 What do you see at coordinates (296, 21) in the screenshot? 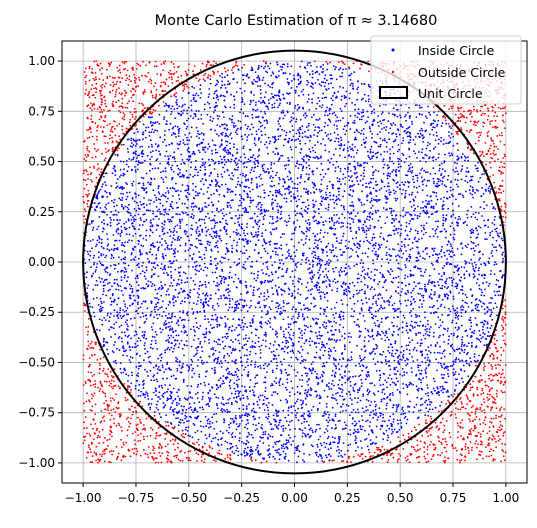
I see `chart-title: Monte Carlo Estimation of π ≈ 3.14680` at bounding box center [296, 21].